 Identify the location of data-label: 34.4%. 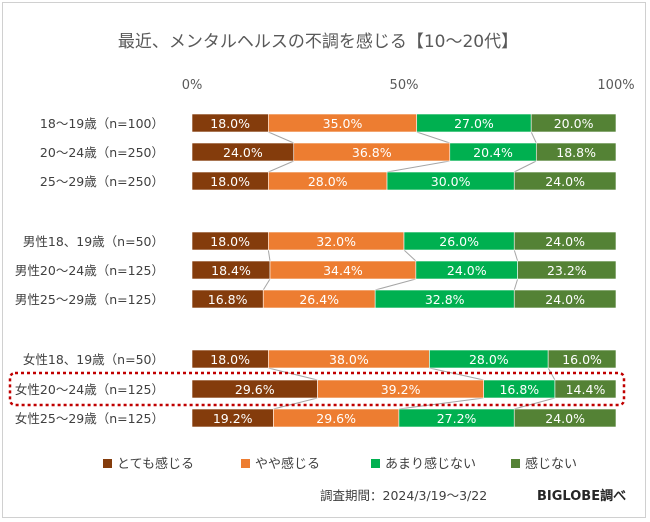
(343, 270).